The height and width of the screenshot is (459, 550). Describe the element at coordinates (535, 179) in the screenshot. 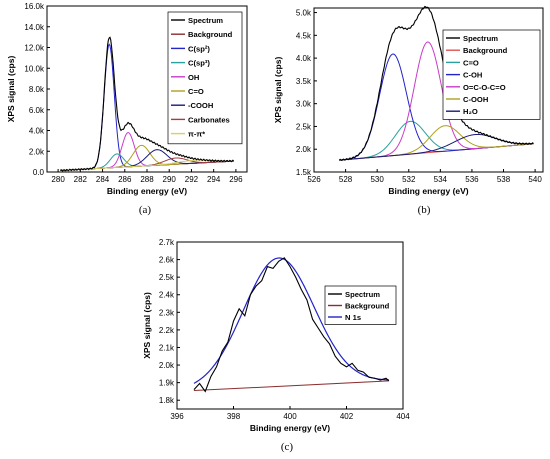

I see `x-tick-label: 540` at that location.